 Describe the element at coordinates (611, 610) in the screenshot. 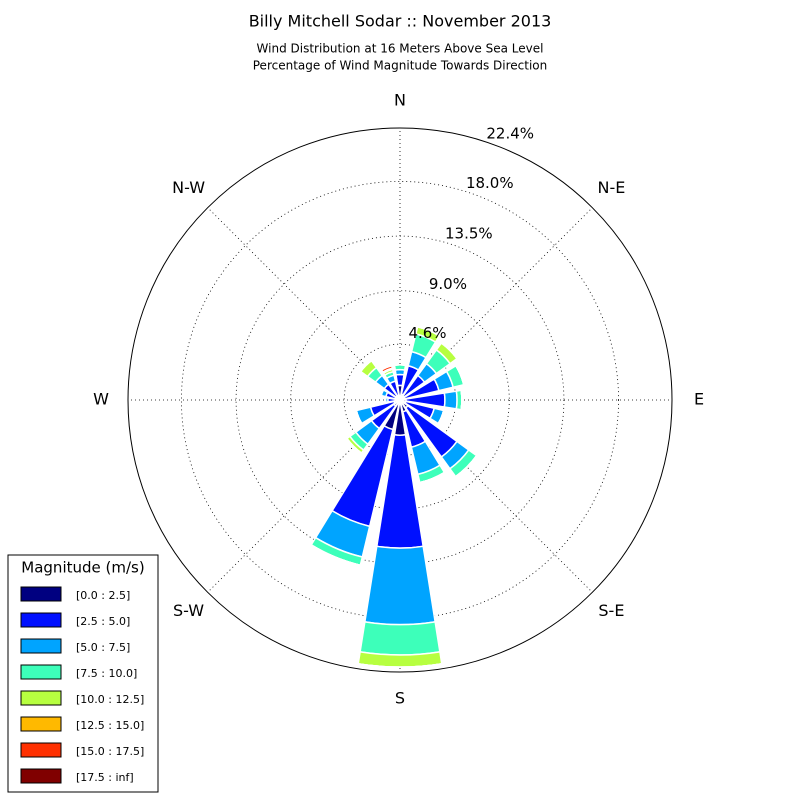

I see `direction-label: S-E` at that location.